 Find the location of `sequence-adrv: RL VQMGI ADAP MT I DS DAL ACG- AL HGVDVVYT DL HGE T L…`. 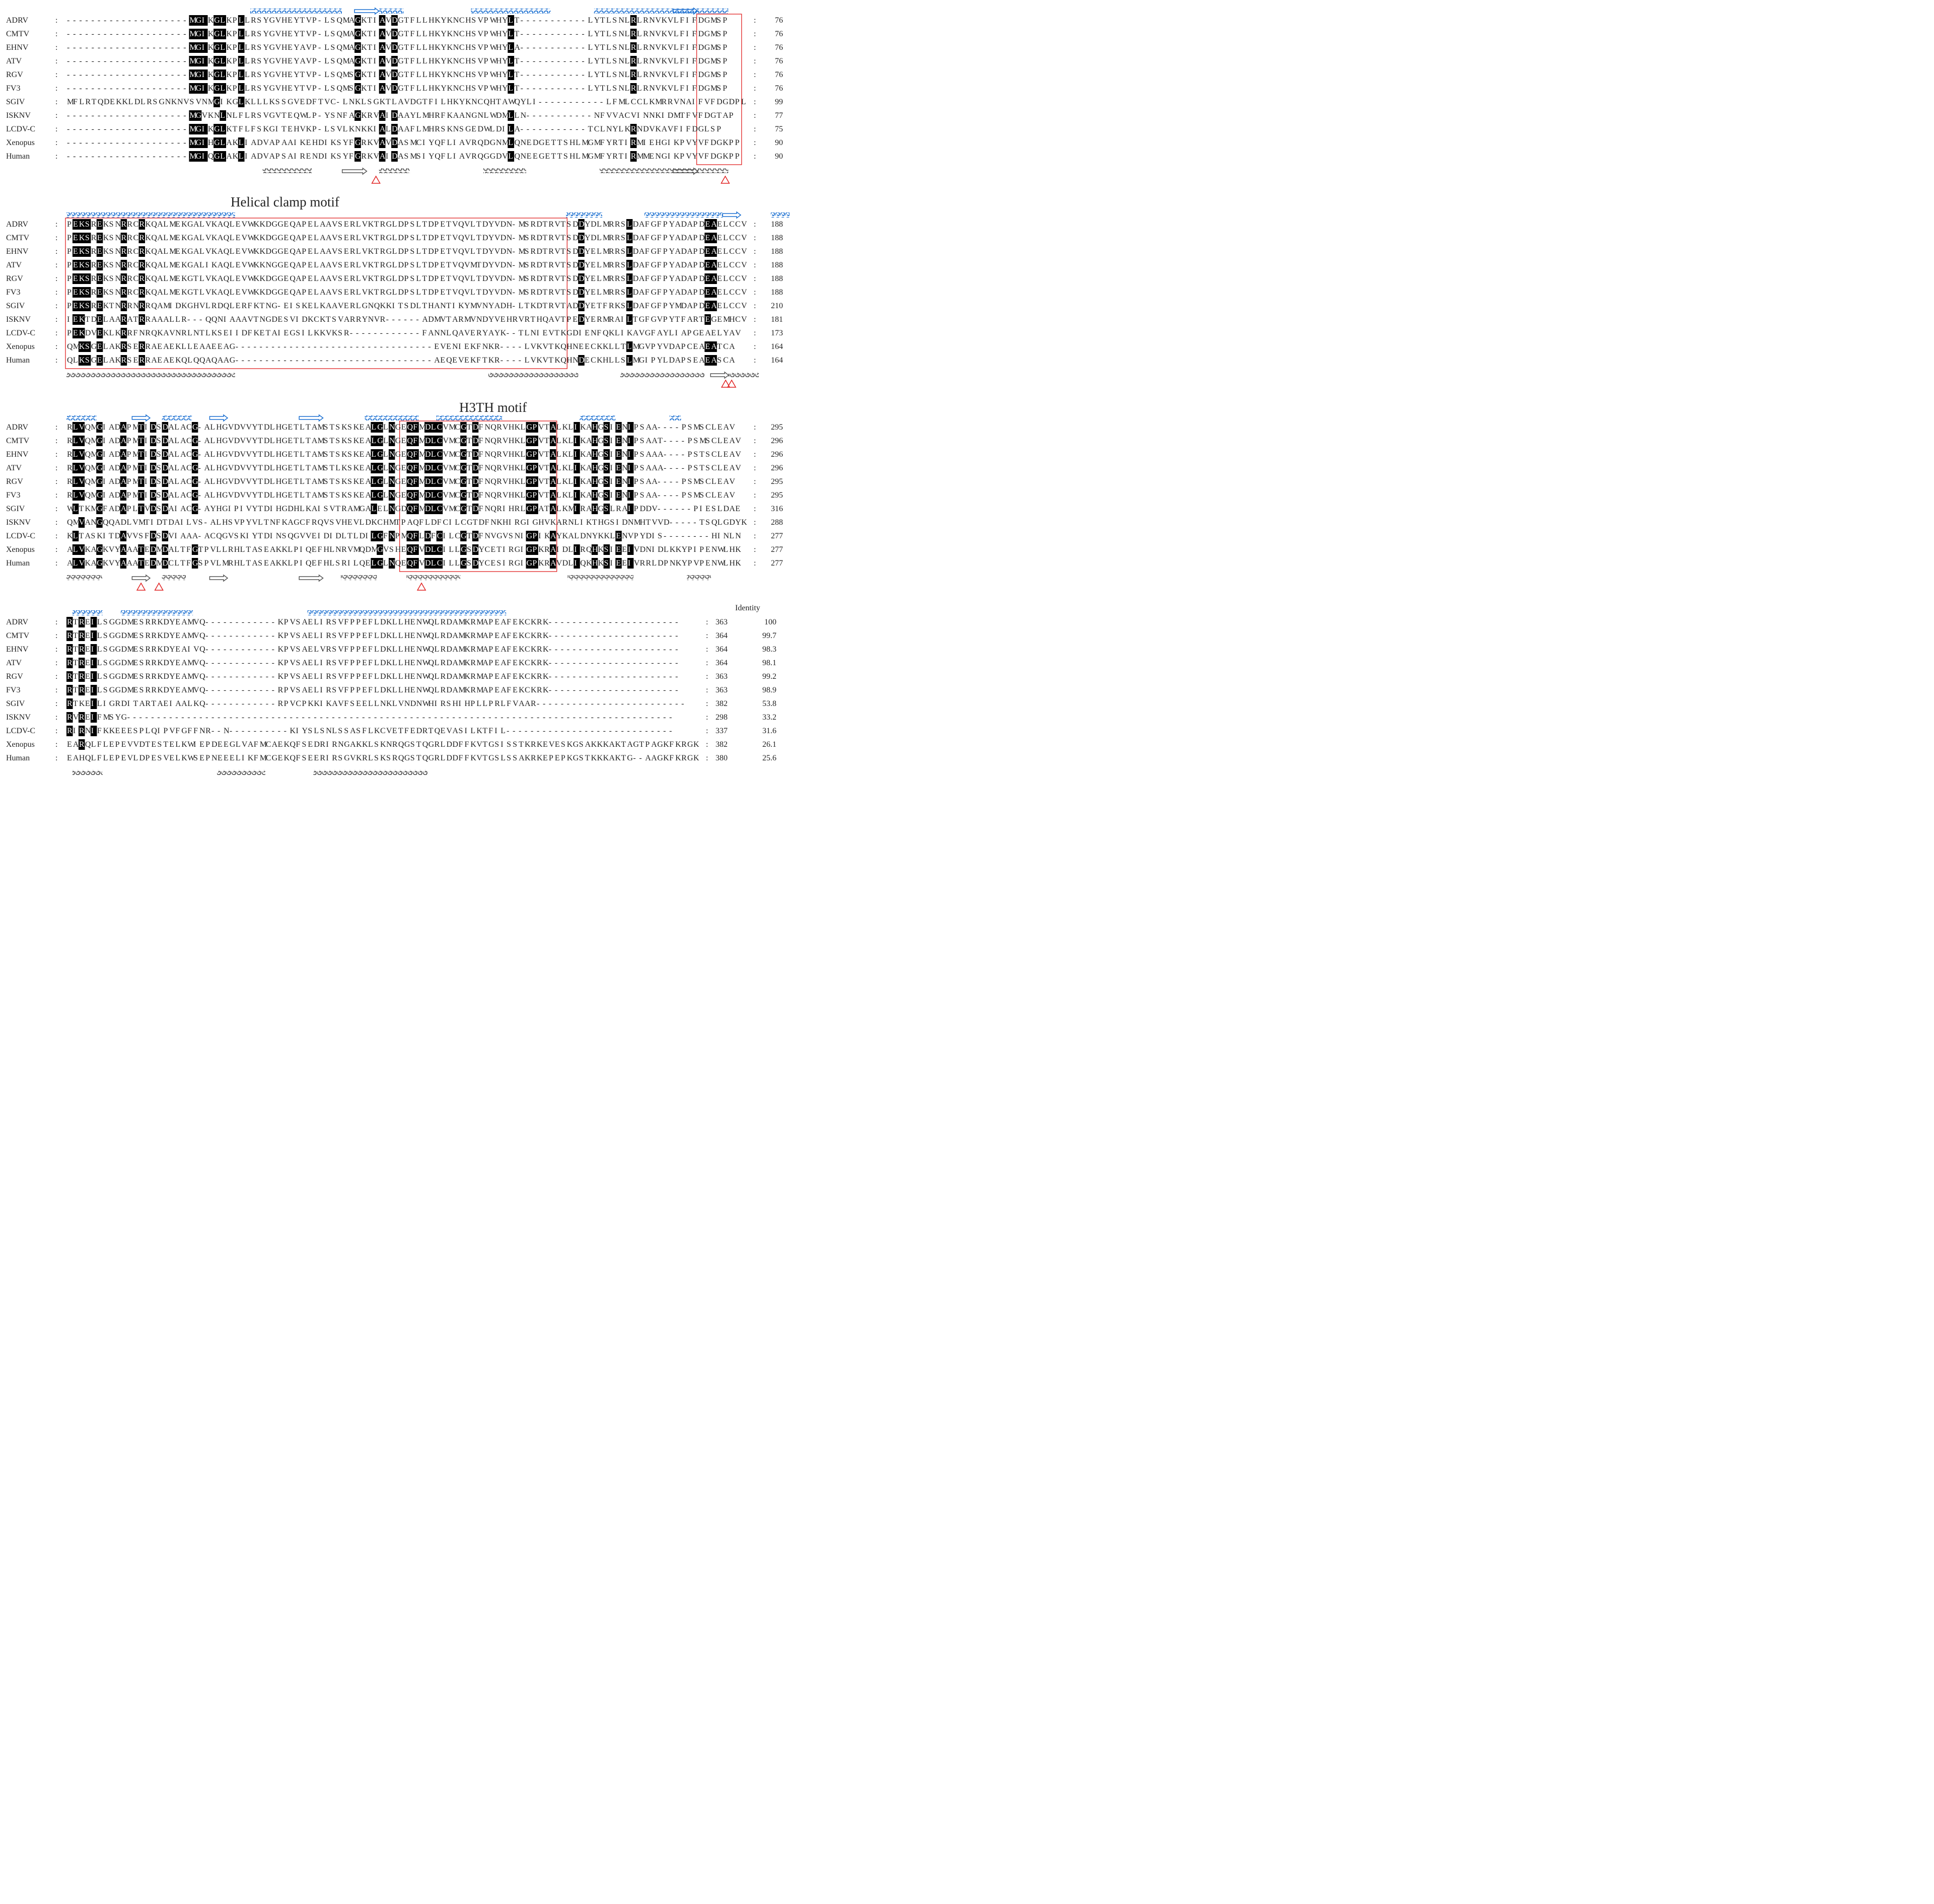

sequence-adrv: RL VQMGI ADAP MT I DS DAL ACG- AL HGVDVVYT DL HGE T L… is located at coordinates (401, 428).